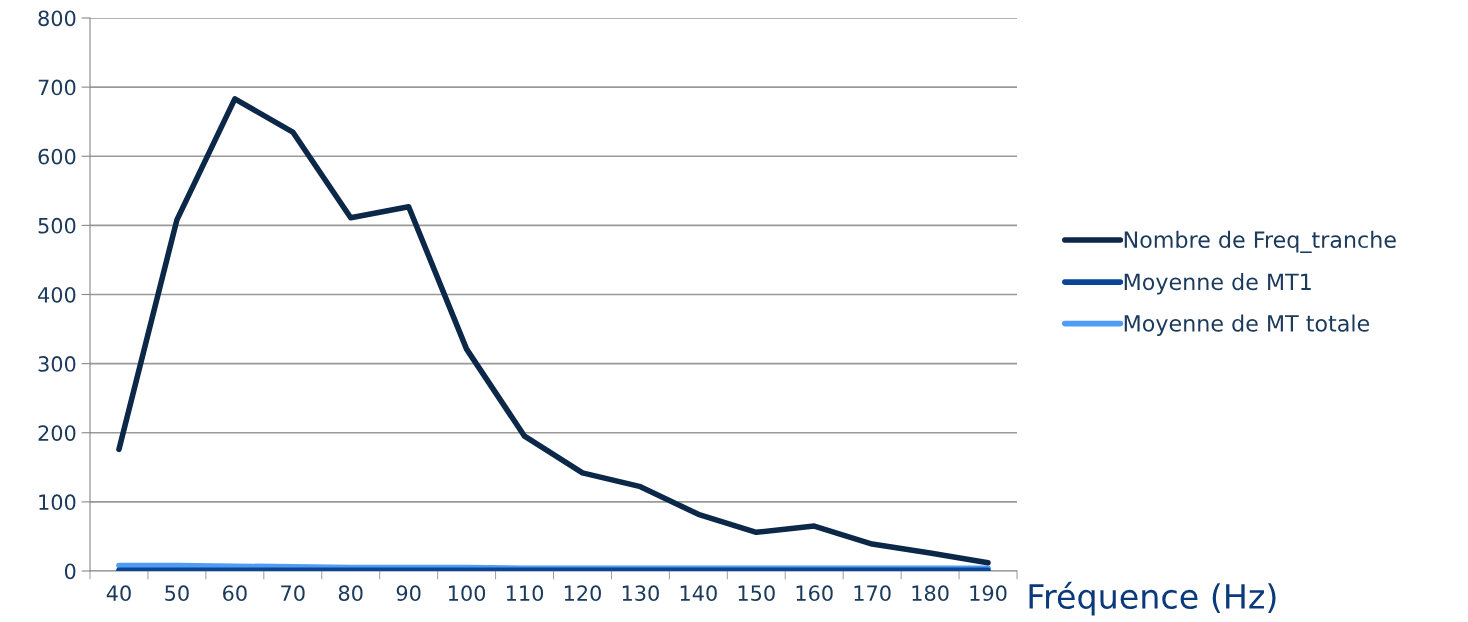 The image size is (1468, 622). I want to click on x-tick-label: 180, so click(930, 593).